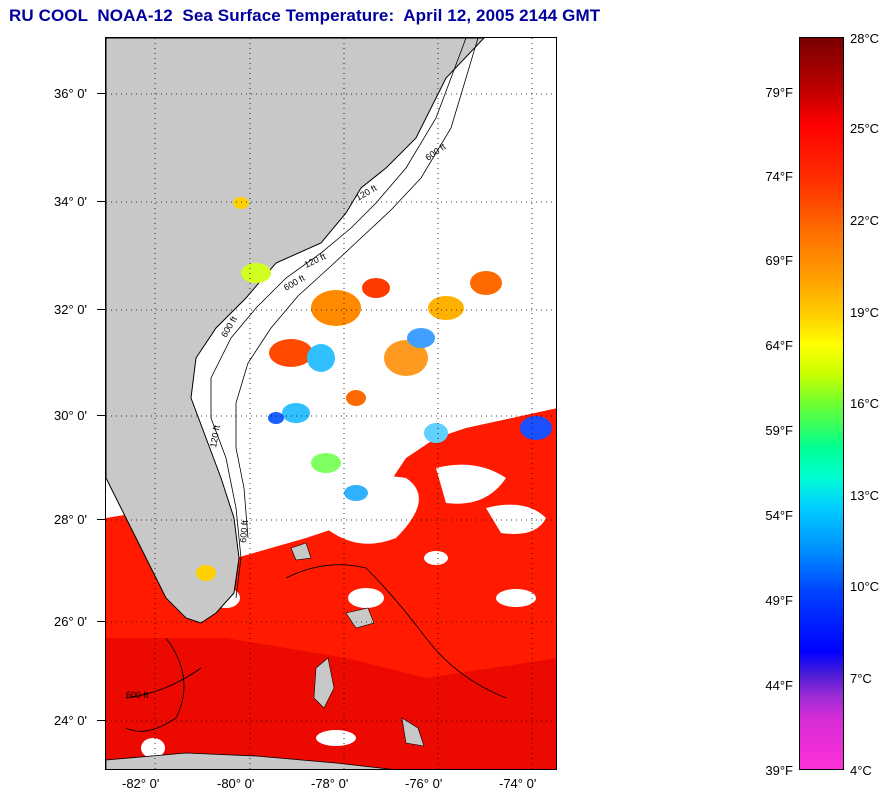  I want to click on fahrenheit-label: 79°F, so click(779, 92).